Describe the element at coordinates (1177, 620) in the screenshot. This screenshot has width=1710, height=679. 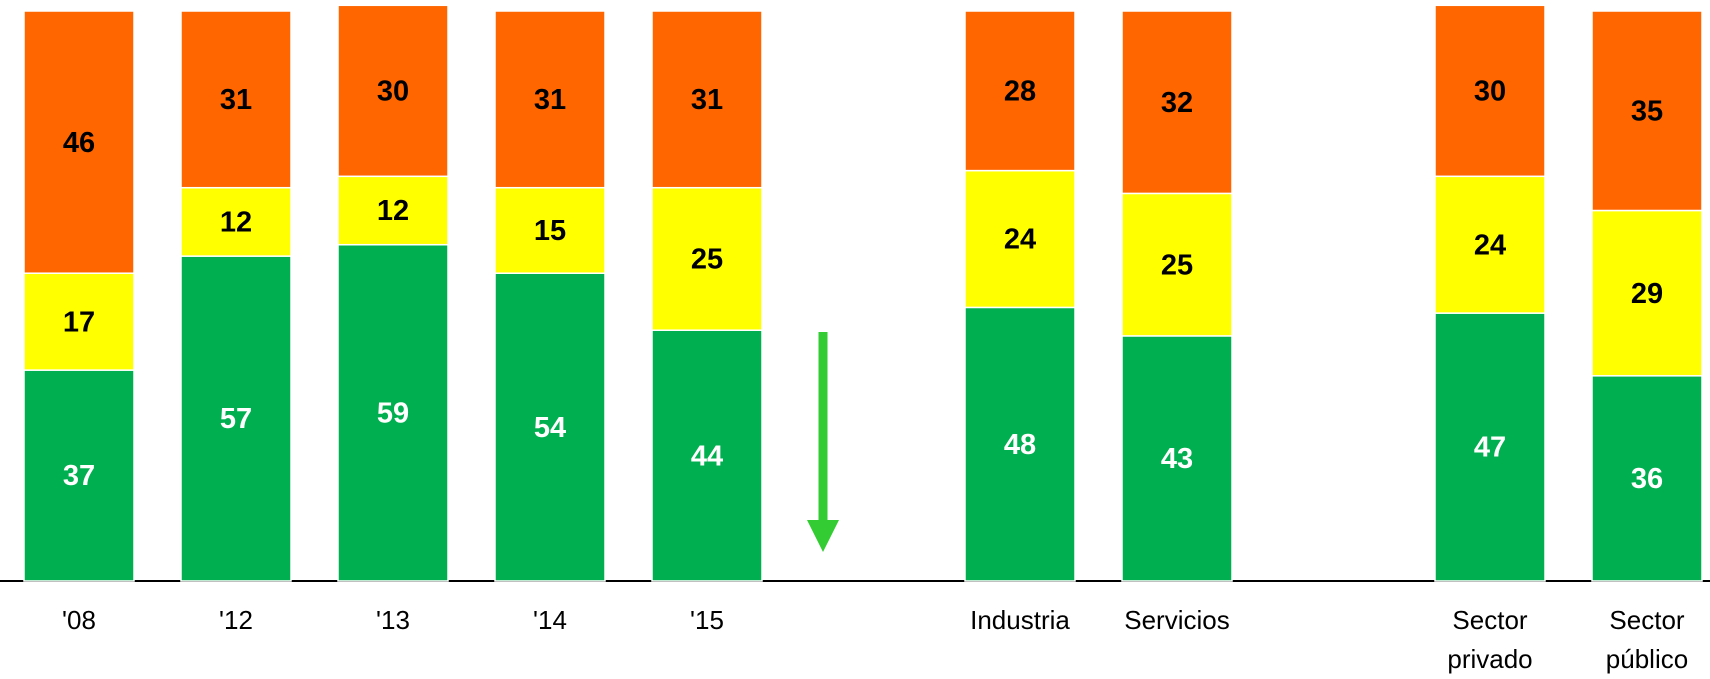
I see `x-tick-label: Servicios` at that location.